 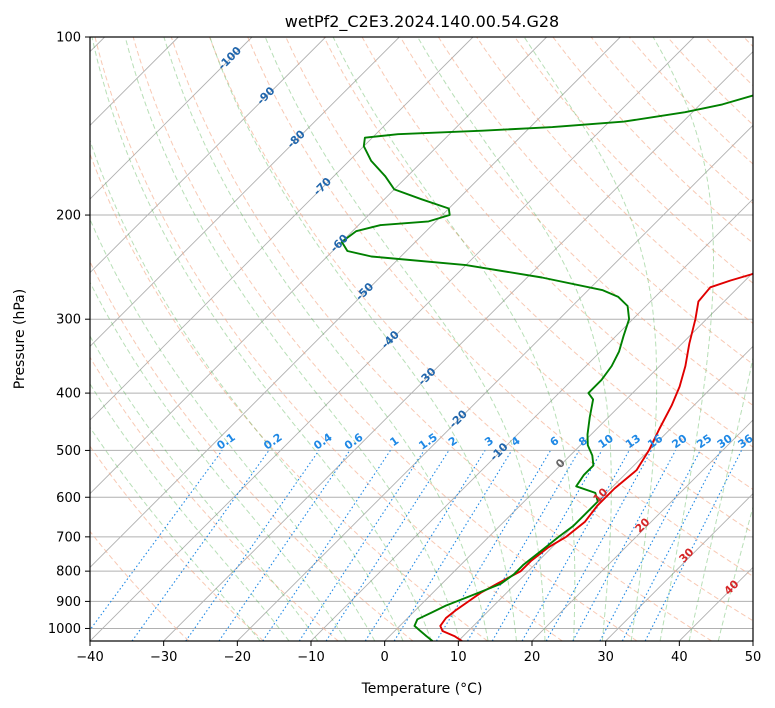 What do you see at coordinates (68, 602) in the screenshot?
I see `y-tick-label: 900` at bounding box center [68, 602].